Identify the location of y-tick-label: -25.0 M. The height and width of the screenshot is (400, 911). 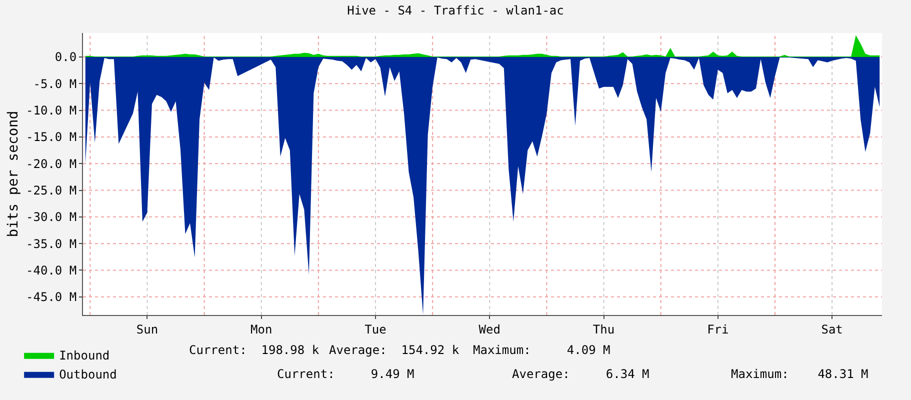
(51, 190).